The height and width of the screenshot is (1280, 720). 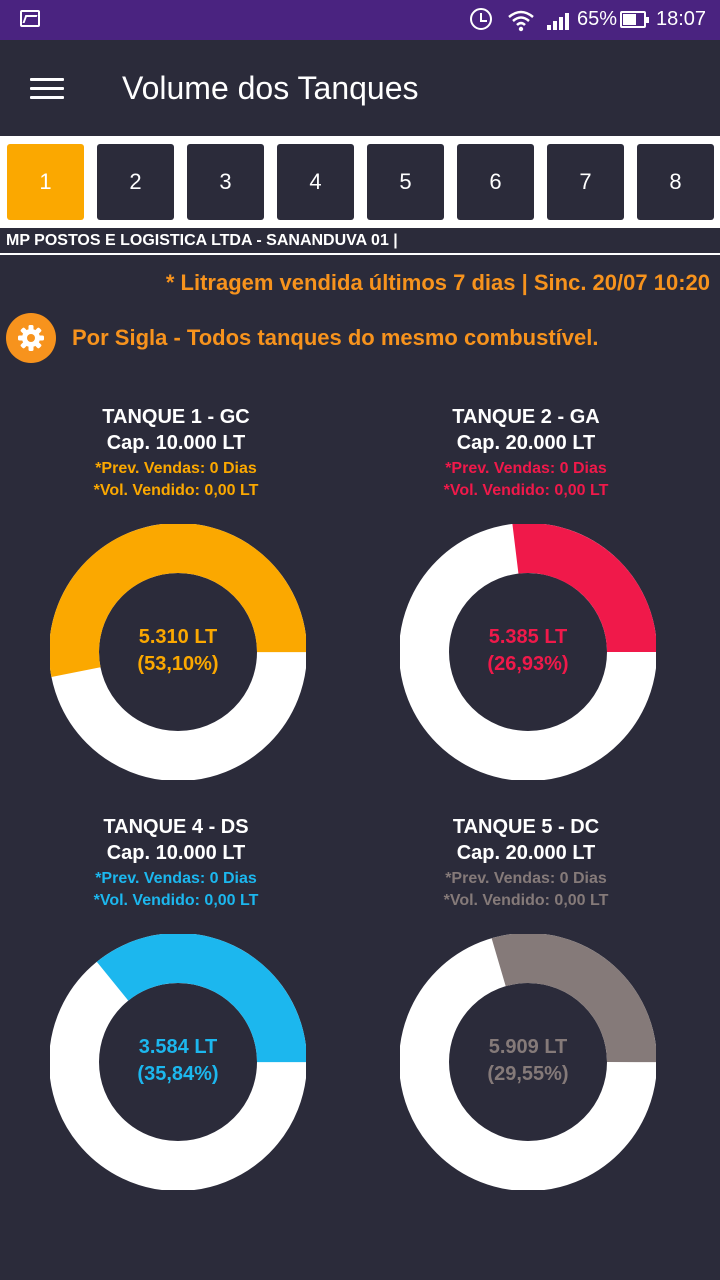 I want to click on tab-2: 2, so click(x=135, y=182).